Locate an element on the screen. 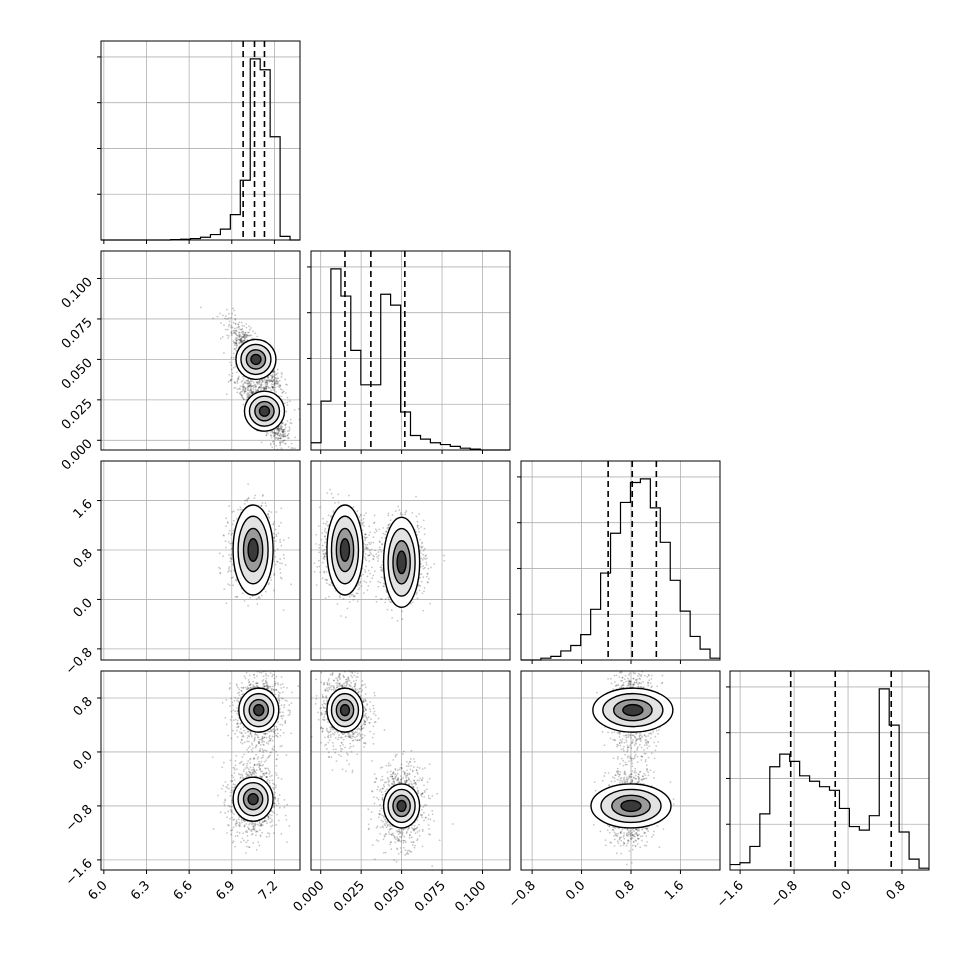 This screenshot has width=970, height=970. panel-content is located at coordinates (200, 766).